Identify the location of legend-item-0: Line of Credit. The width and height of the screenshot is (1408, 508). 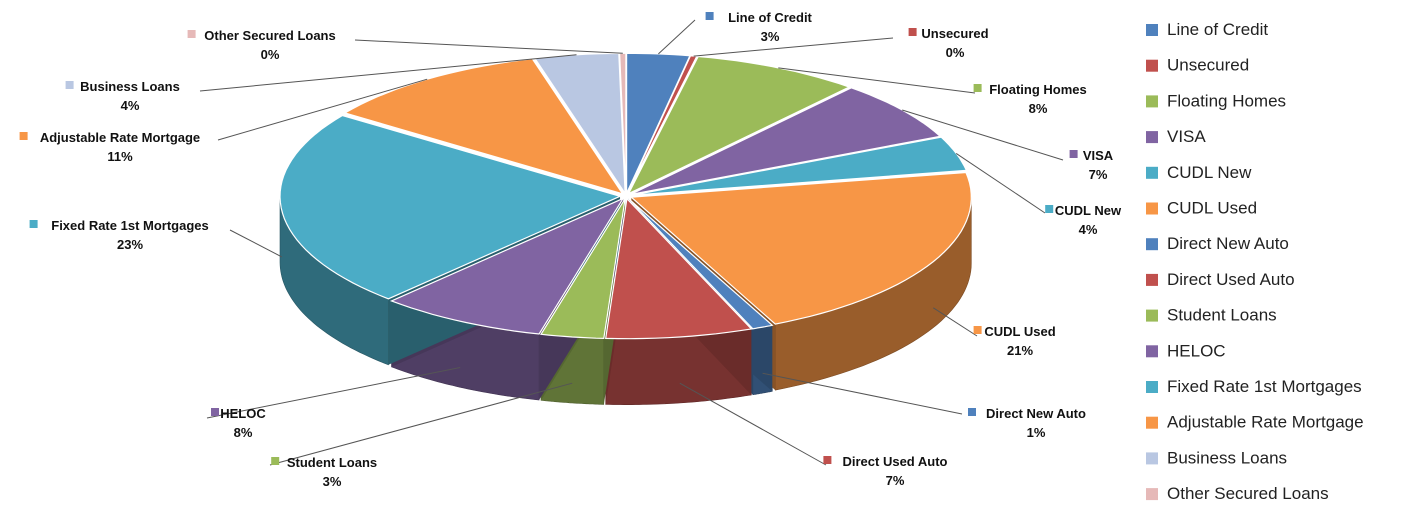
(1217, 29).